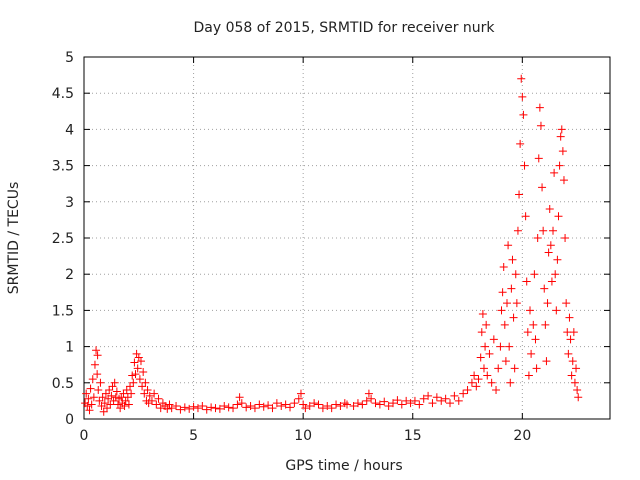 The width and height of the screenshot is (640, 480). What do you see at coordinates (84, 436) in the screenshot?
I see `x-tick-label: 0` at bounding box center [84, 436].